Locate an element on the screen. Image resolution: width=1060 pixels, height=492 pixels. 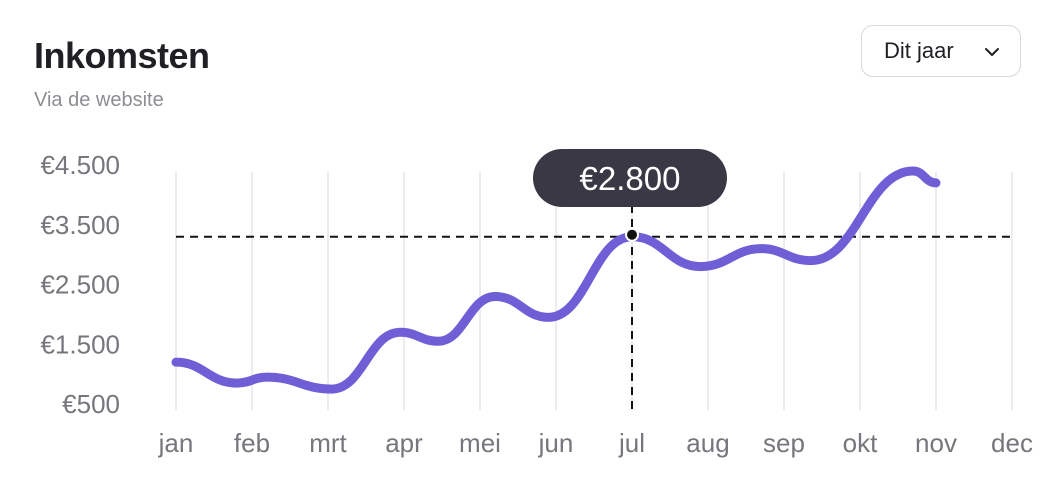
y-tick-label: €2.500 is located at coordinates (80, 285).